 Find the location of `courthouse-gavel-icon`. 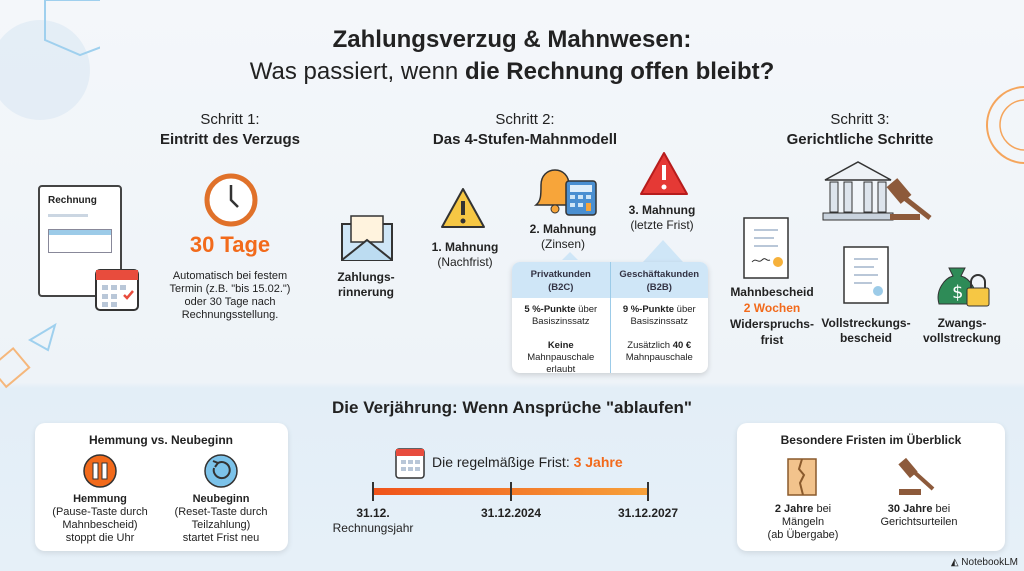

courthouse-gavel-icon is located at coordinates (877, 191).